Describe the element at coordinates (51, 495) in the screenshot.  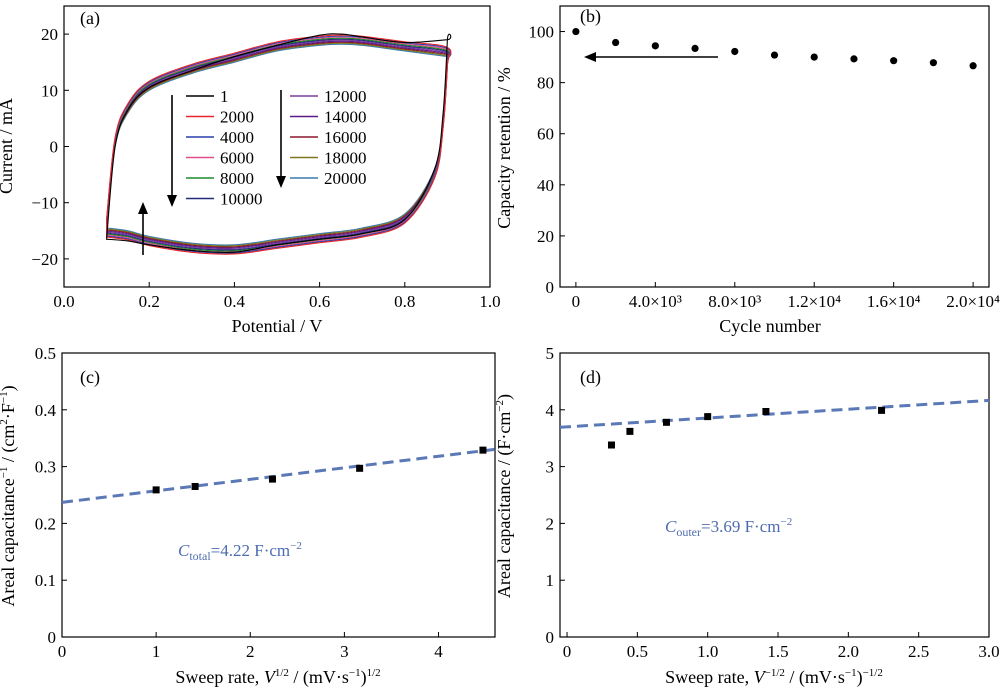
I see `y-ticks: 0 0.1 0.2 0.3 0.4 0.5` at that location.